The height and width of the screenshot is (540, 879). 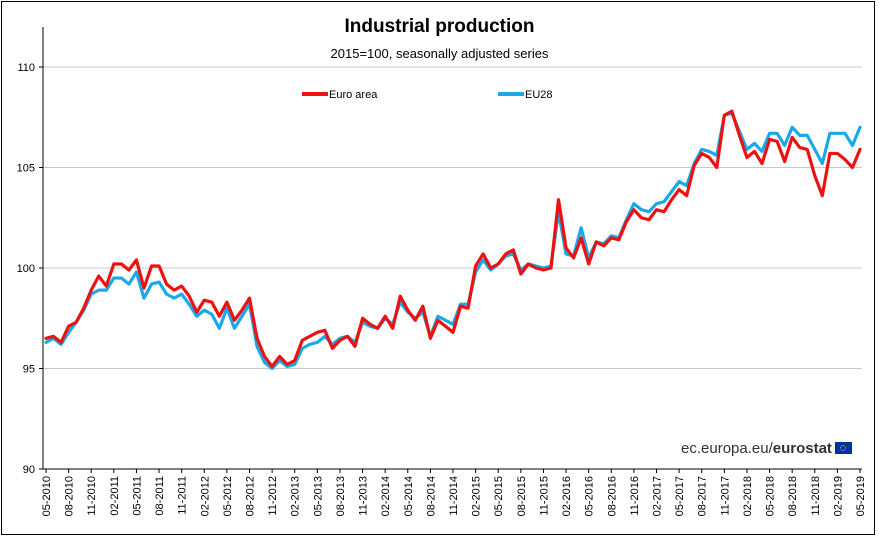 What do you see at coordinates (499, 496) in the screenshot?
I see `x-tick-label-05-2015: 05-2015` at bounding box center [499, 496].